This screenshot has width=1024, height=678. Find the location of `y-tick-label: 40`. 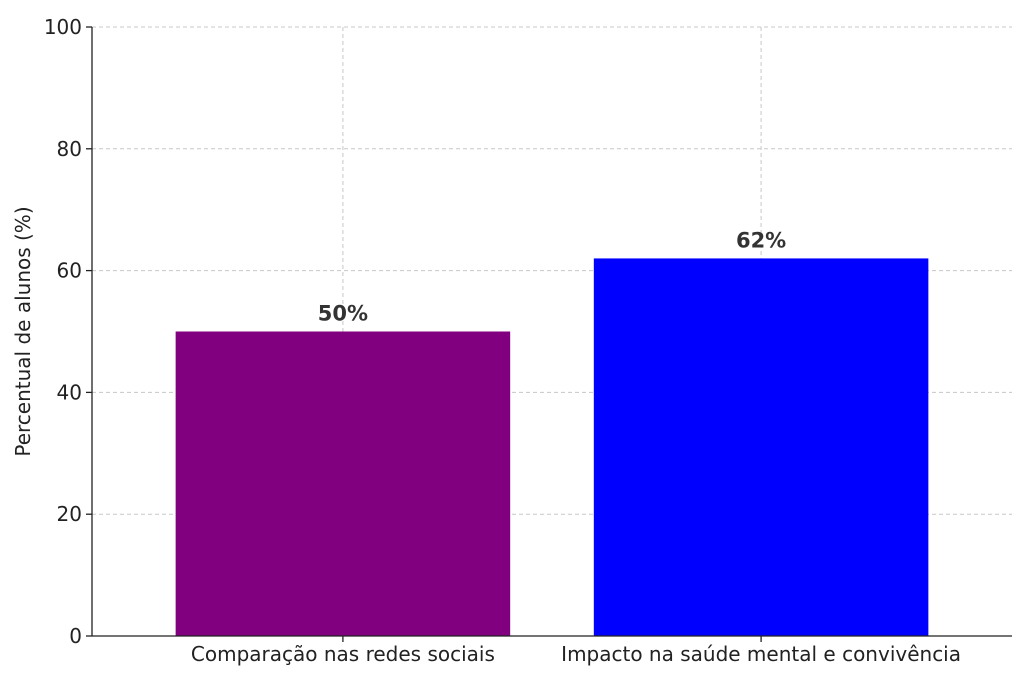

y-tick-label: 40 is located at coordinates (69, 392).